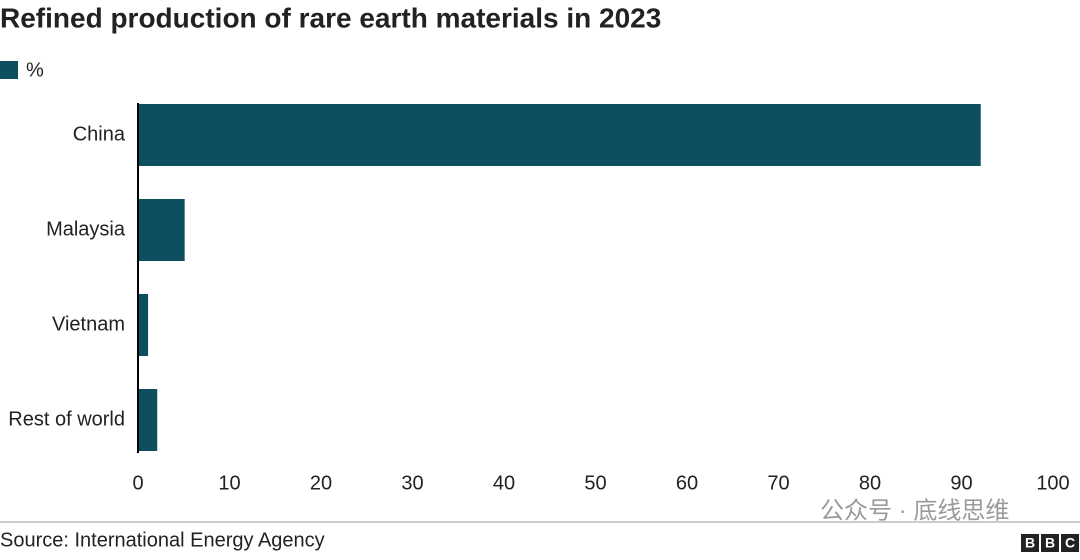  I want to click on x-tick-label: 80, so click(870, 483).